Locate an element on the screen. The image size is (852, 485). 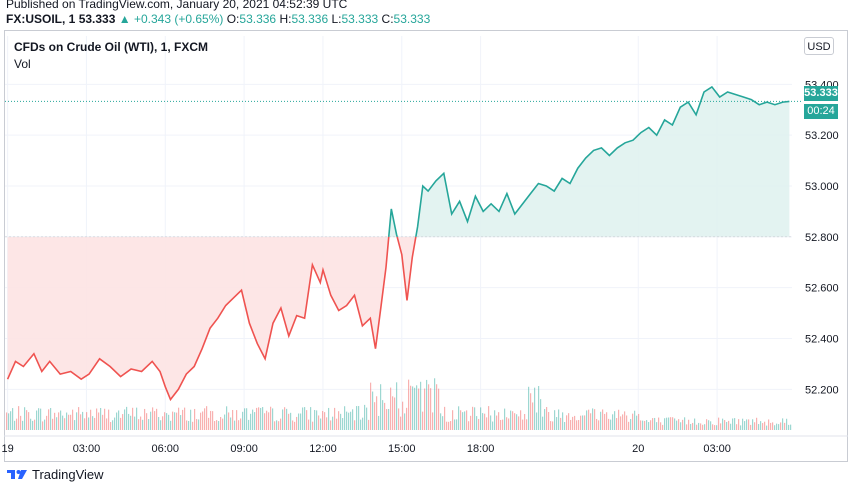
volume-legend: Vol is located at coordinates (22, 64).